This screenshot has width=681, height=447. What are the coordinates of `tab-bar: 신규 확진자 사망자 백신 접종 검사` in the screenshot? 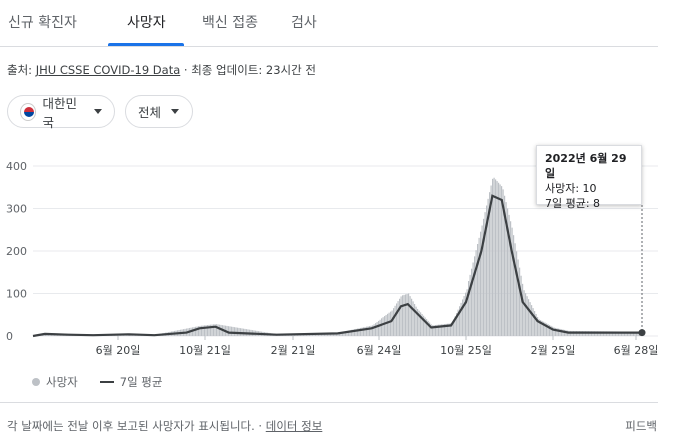 It's located at (329, 23).